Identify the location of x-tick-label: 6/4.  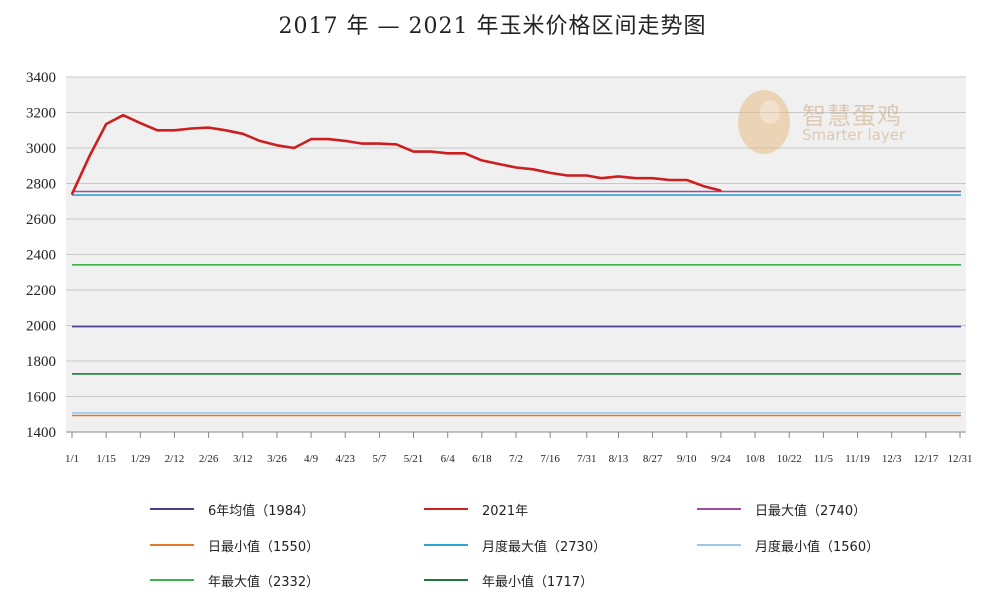
(448, 459).